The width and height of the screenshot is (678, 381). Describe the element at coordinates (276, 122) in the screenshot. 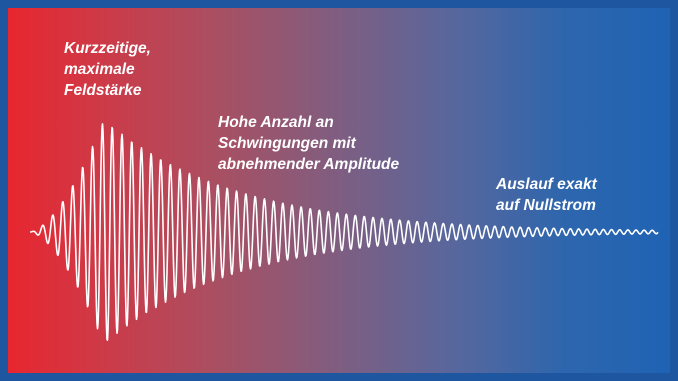

I see `label-decay-line-1: Hohe Anzahl an` at that location.